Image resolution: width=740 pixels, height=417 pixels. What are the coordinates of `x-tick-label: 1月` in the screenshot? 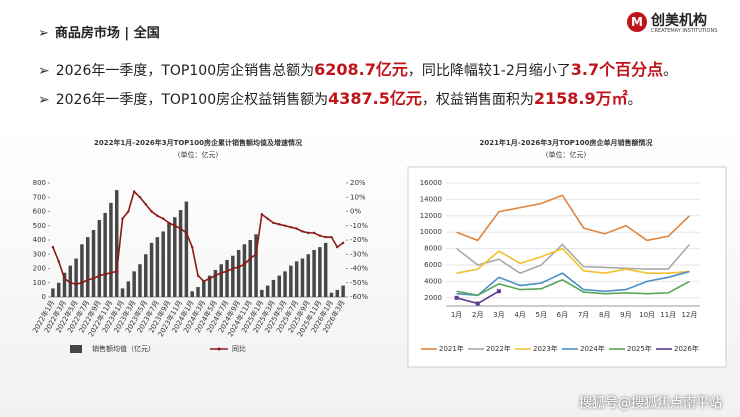 It's located at (456, 315).